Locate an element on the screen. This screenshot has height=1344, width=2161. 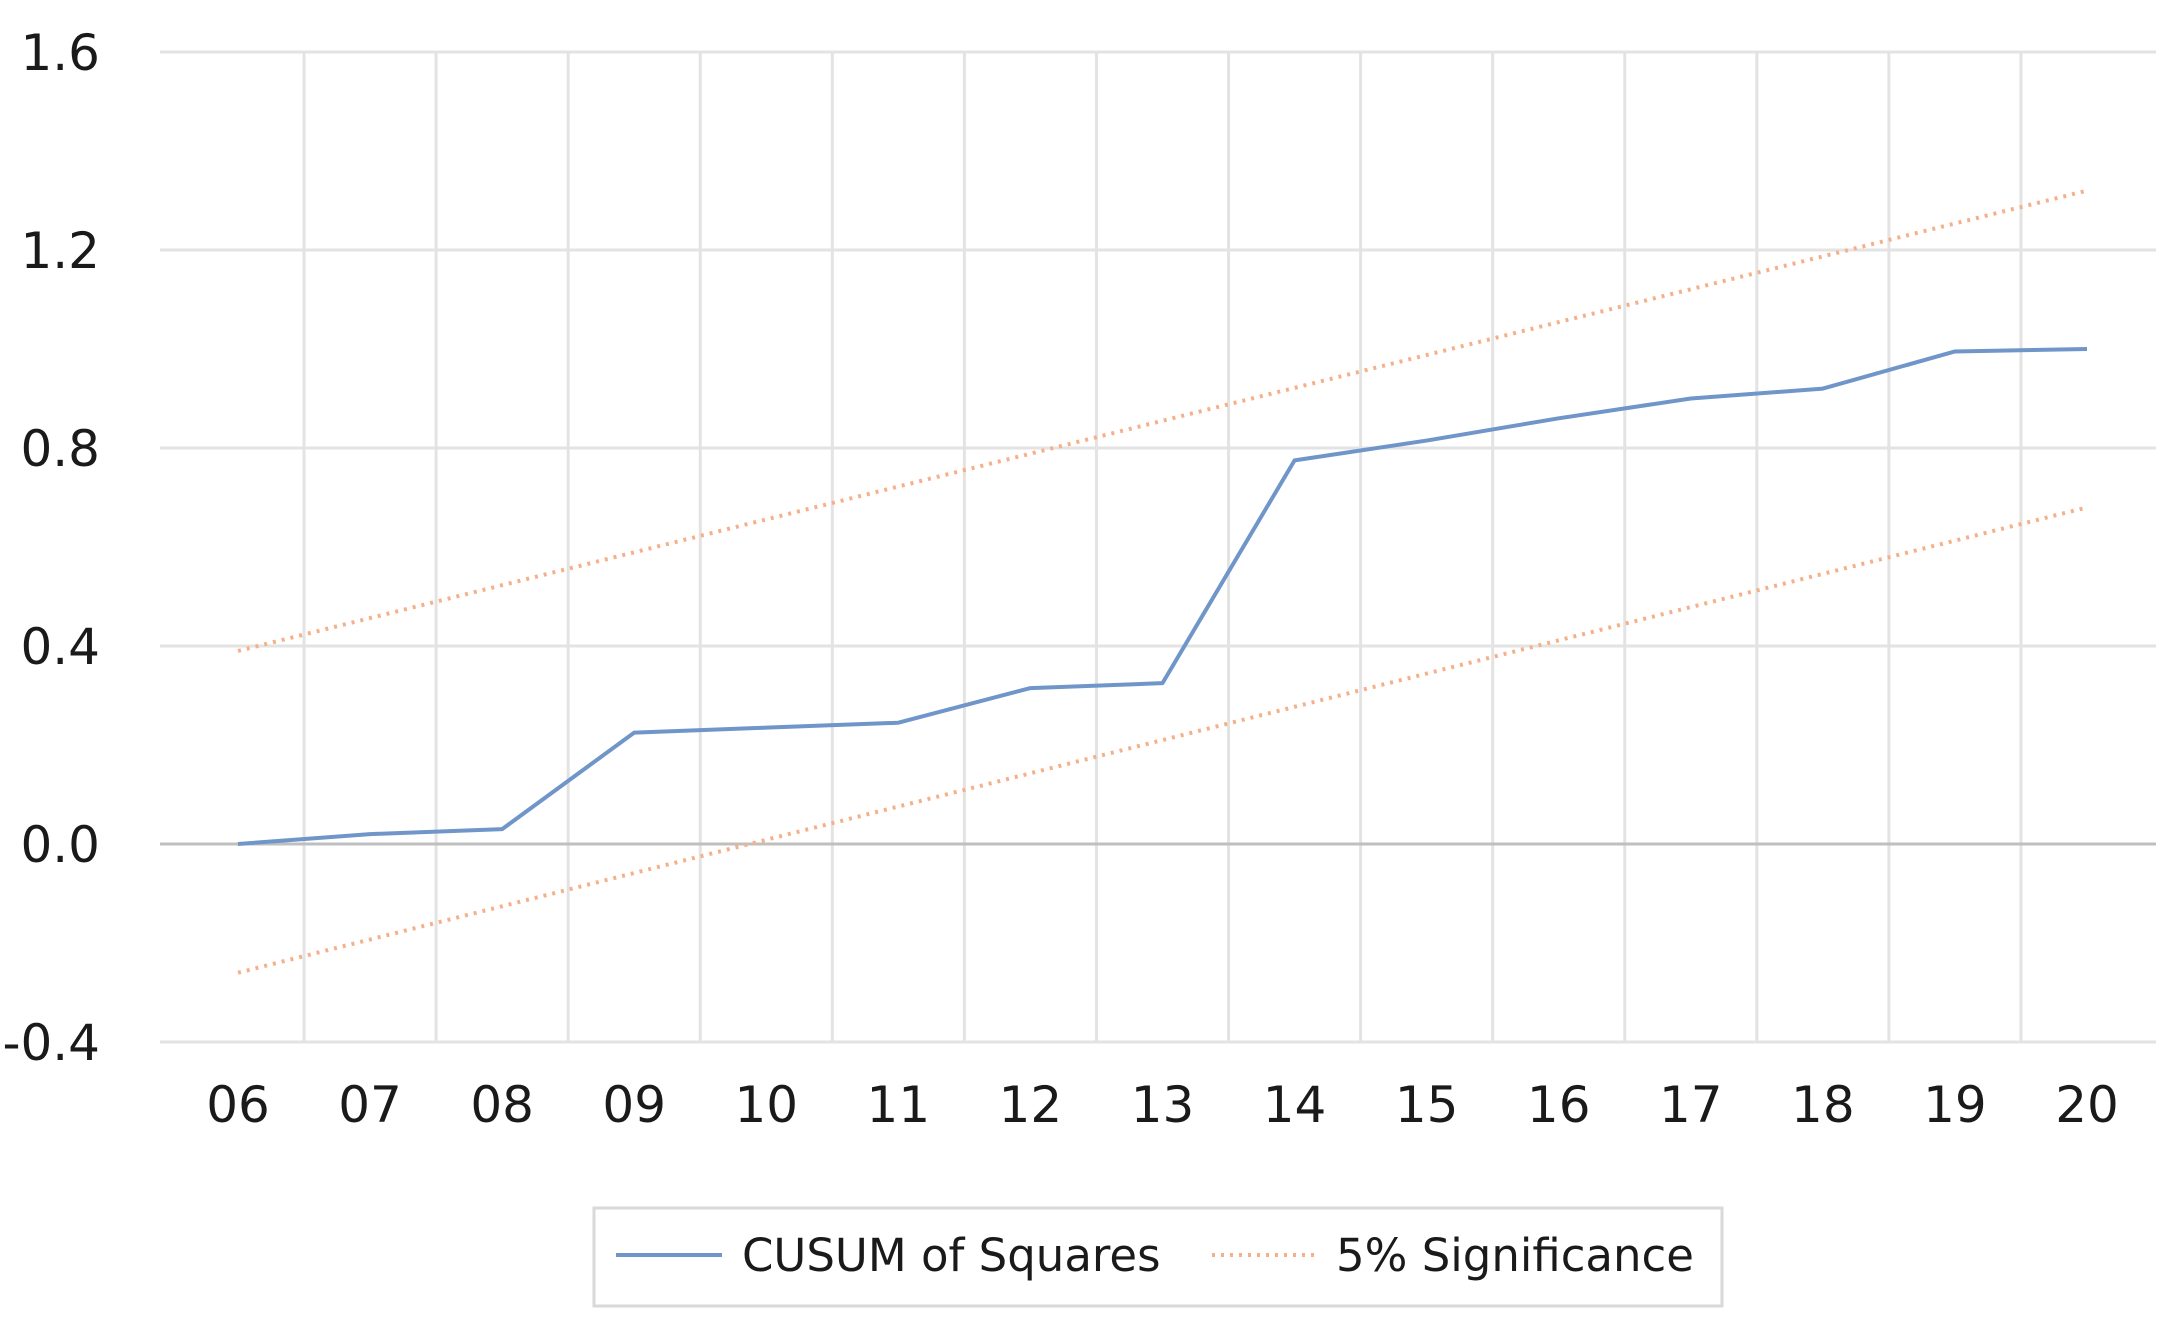
x-tick-label: 14 is located at coordinates (1295, 1105).